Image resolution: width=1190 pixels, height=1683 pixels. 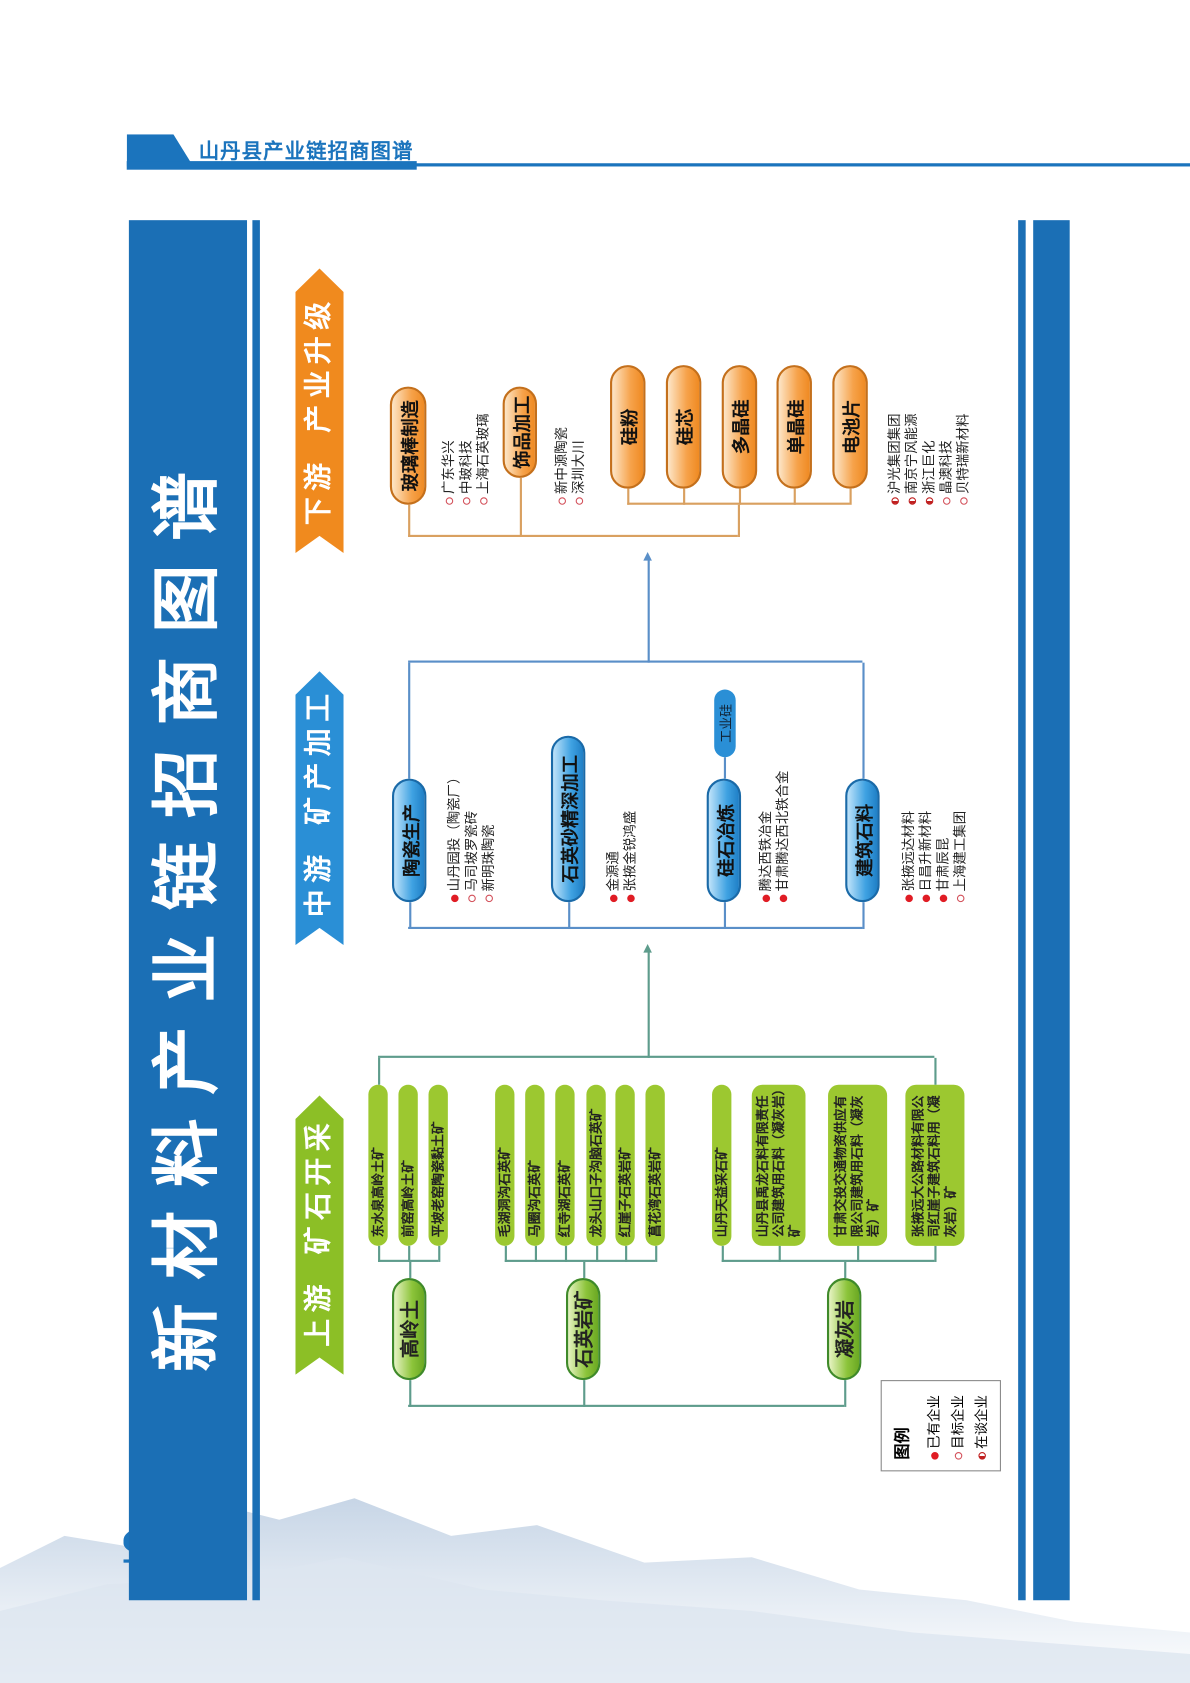 What do you see at coordinates (724, 840) in the screenshot?
I see `midstream-node-2: 硅石冶炼` at bounding box center [724, 840].